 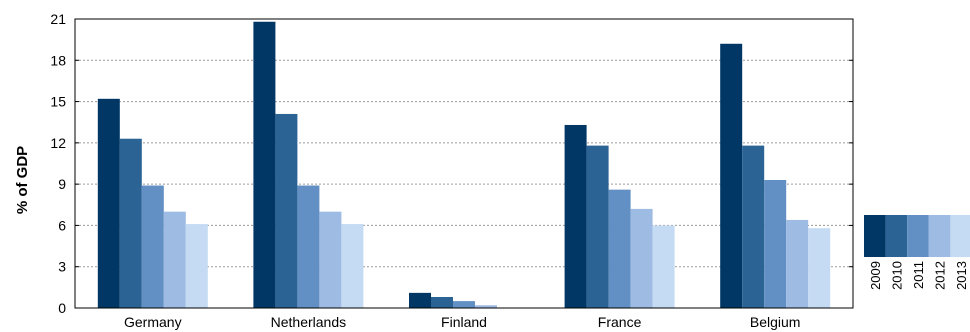 What do you see at coordinates (58, 60) in the screenshot?
I see `y-tick-label: 18` at bounding box center [58, 60].